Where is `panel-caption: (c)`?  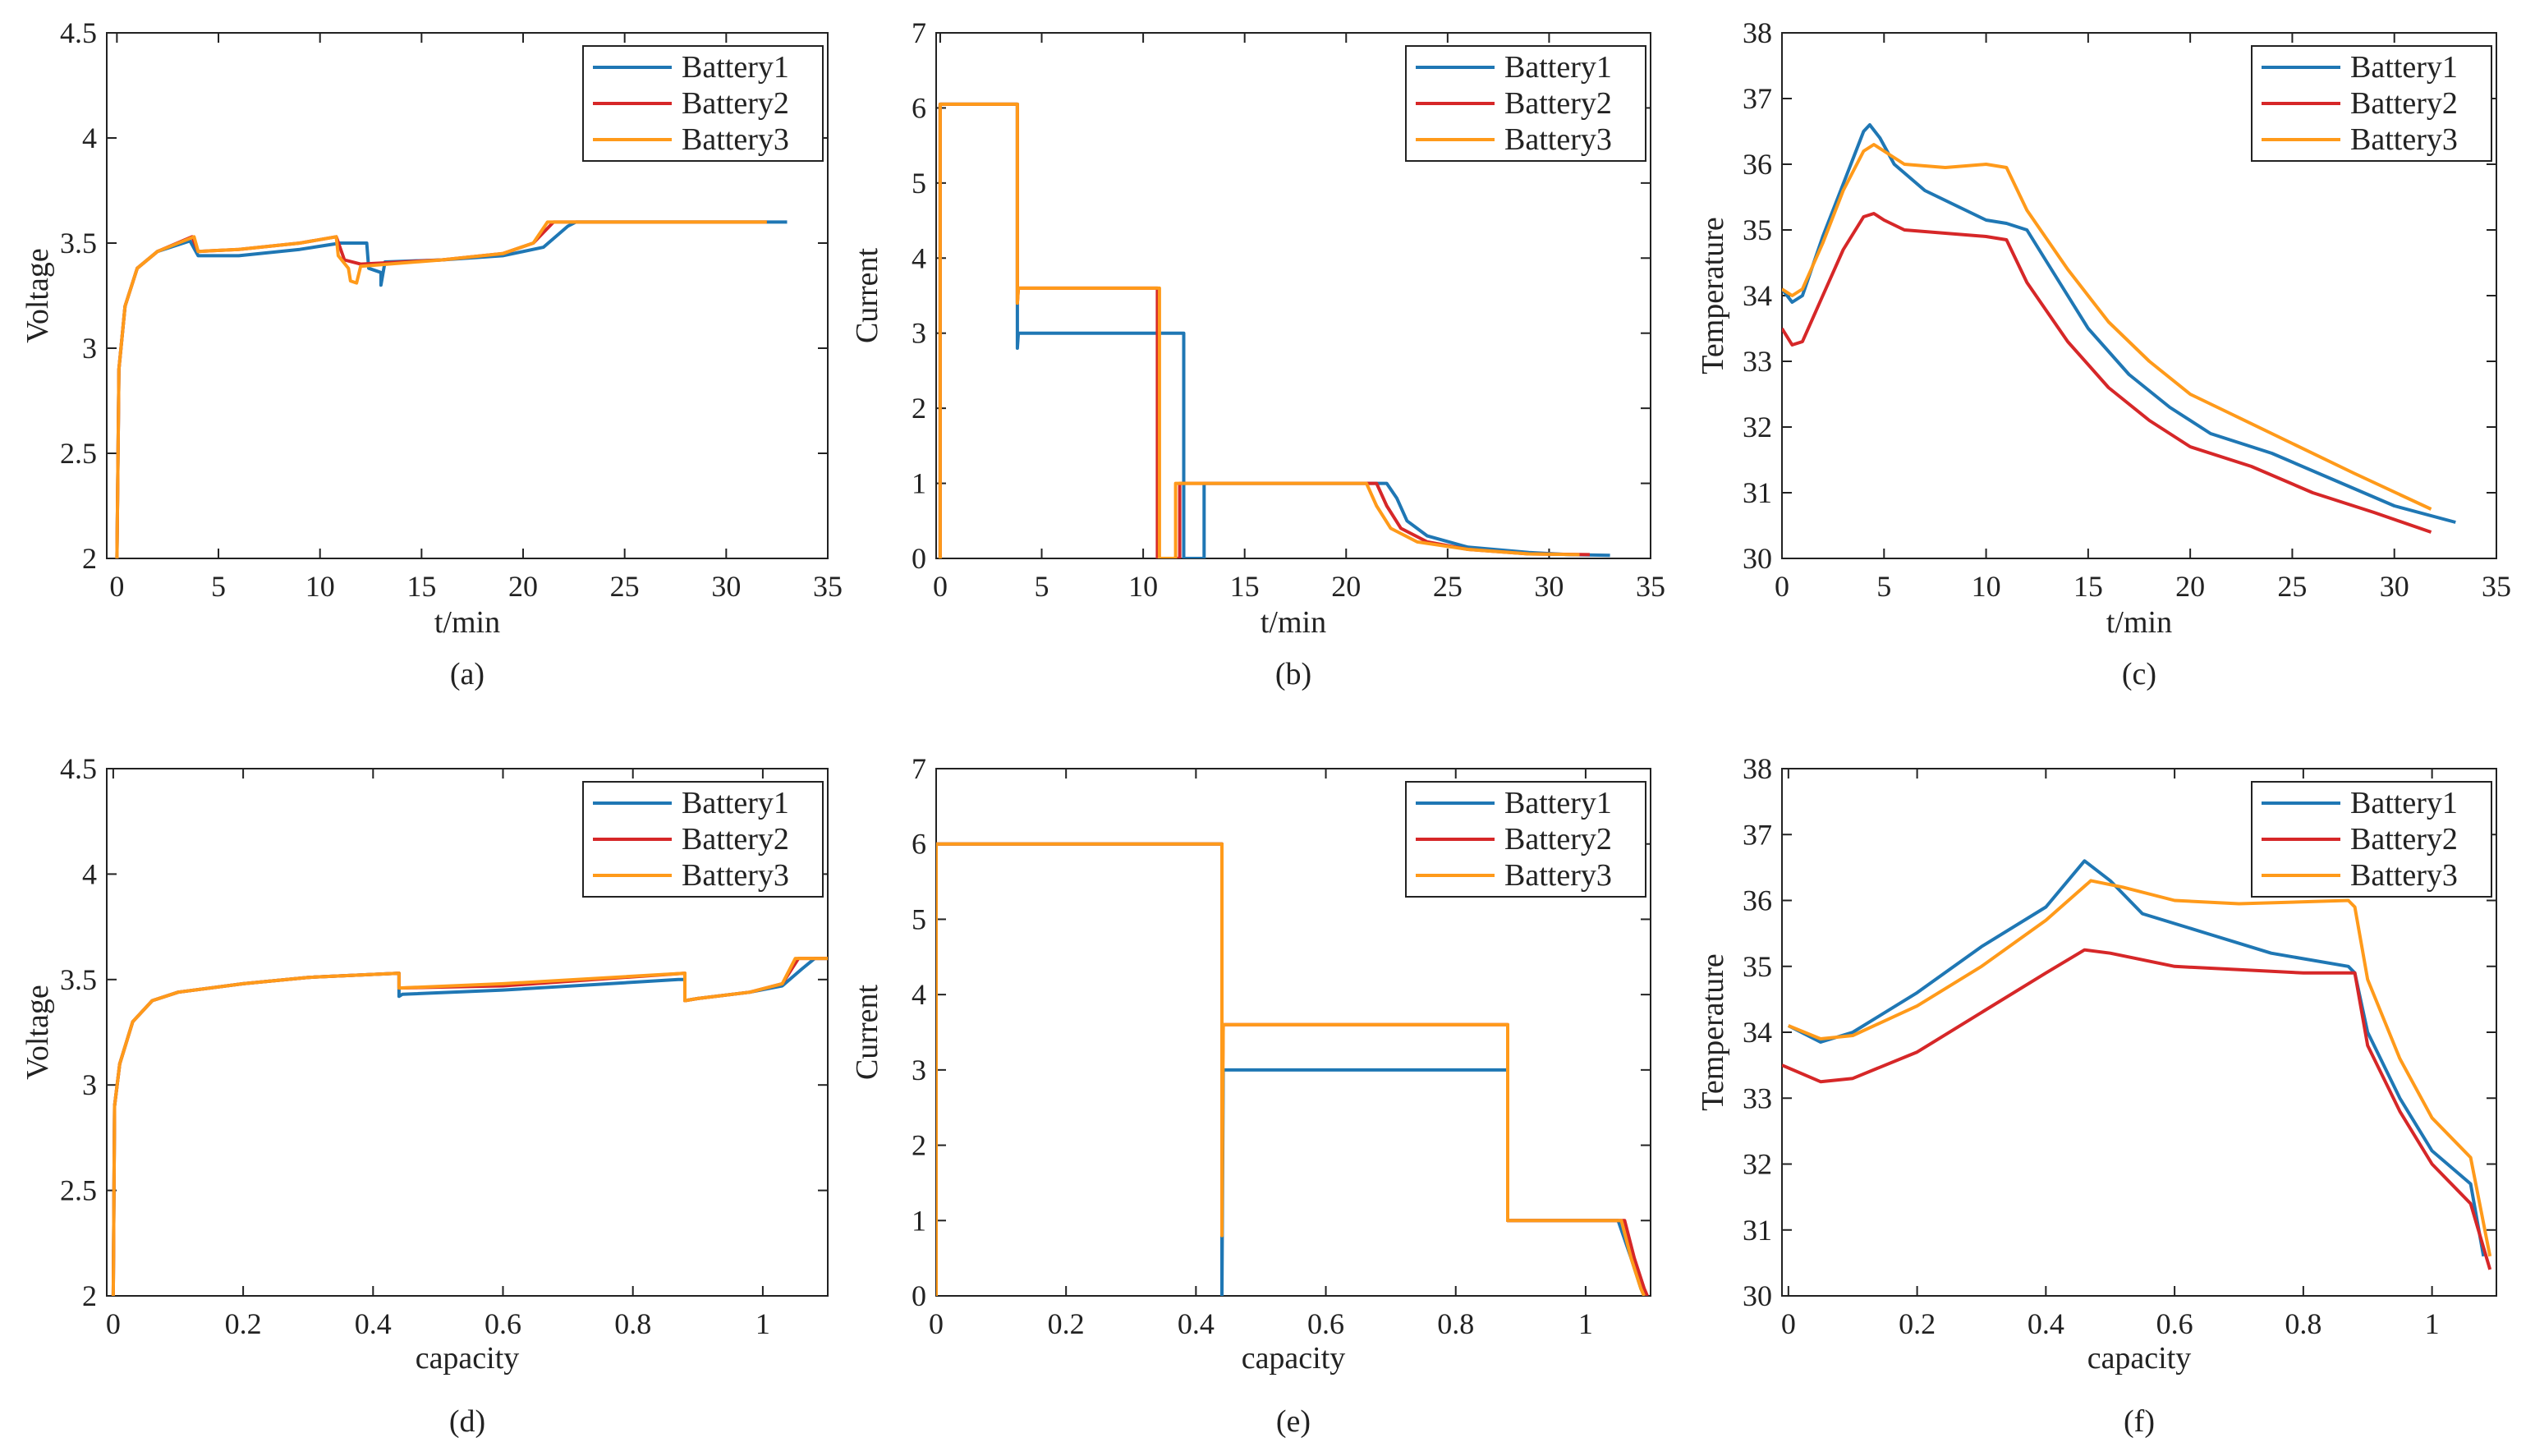
panel-caption: (c) is located at coordinates (2139, 674).